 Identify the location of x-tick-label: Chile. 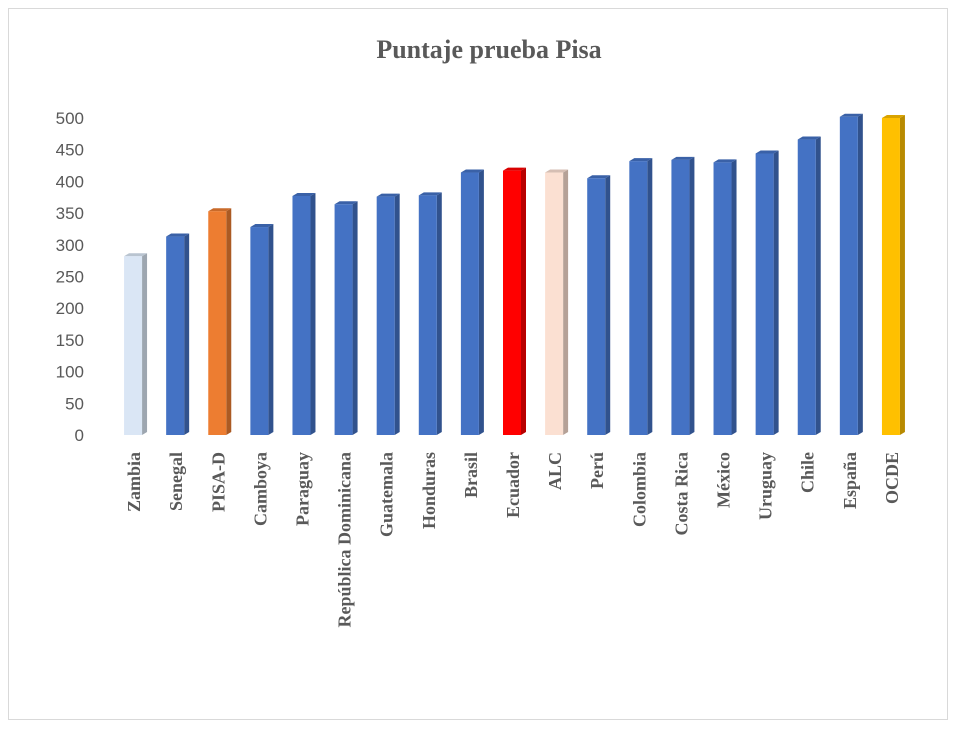
(808, 472).